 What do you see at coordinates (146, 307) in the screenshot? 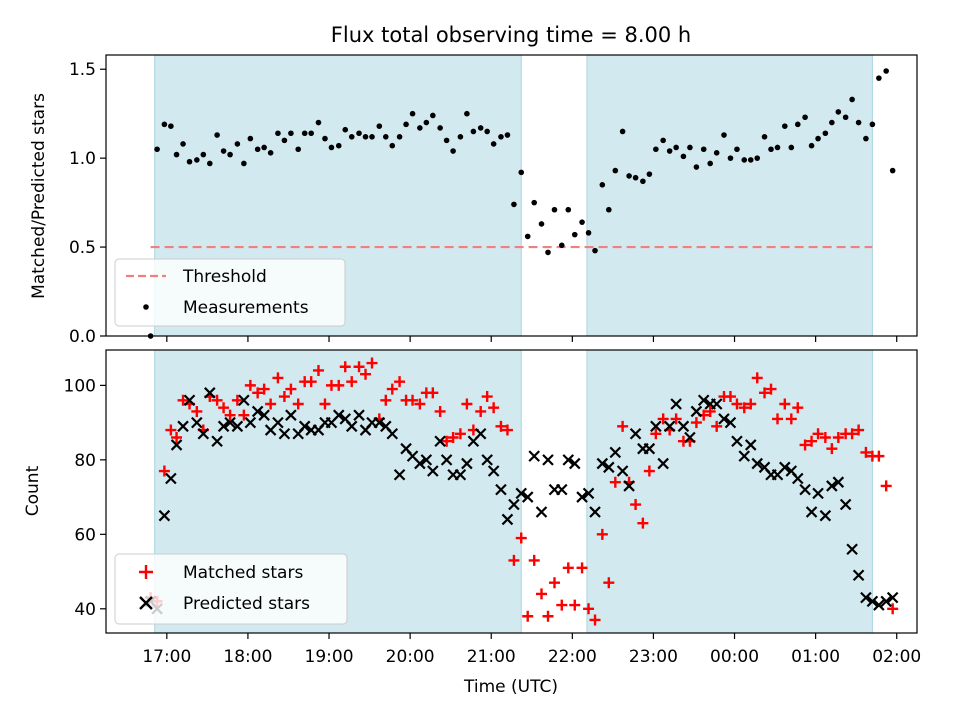
I see `legend-measurements-swatch` at bounding box center [146, 307].